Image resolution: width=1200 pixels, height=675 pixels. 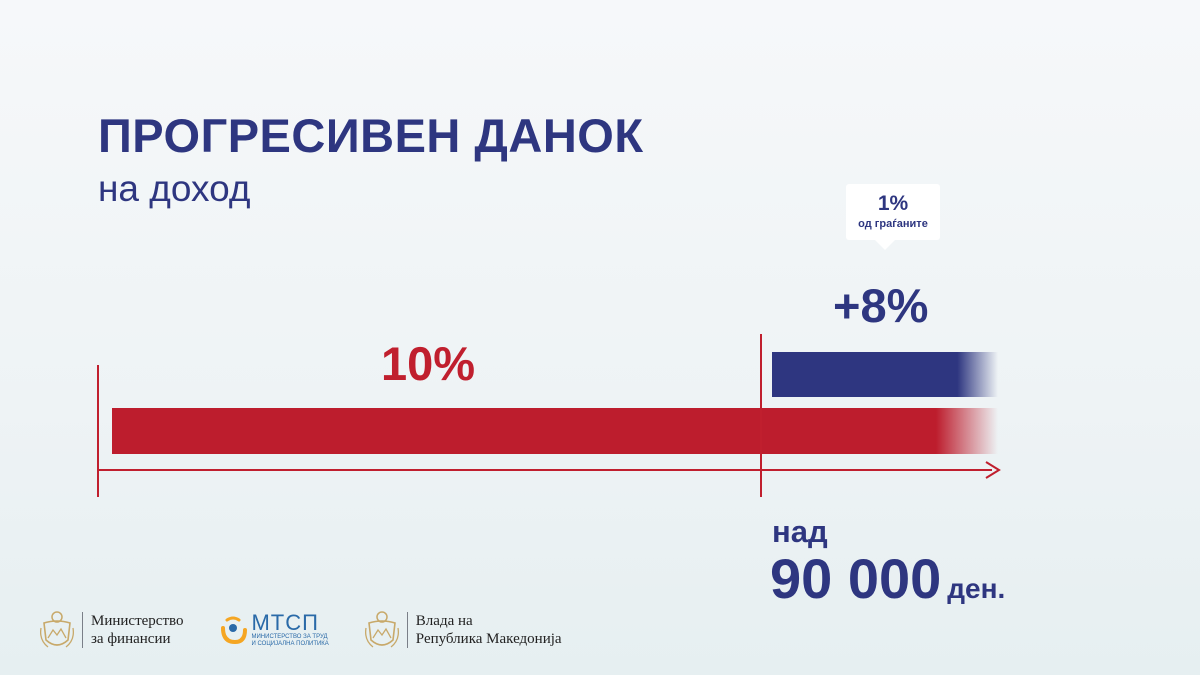 What do you see at coordinates (174, 188) in the screenshot?
I see `page-subtitle: на доход` at bounding box center [174, 188].